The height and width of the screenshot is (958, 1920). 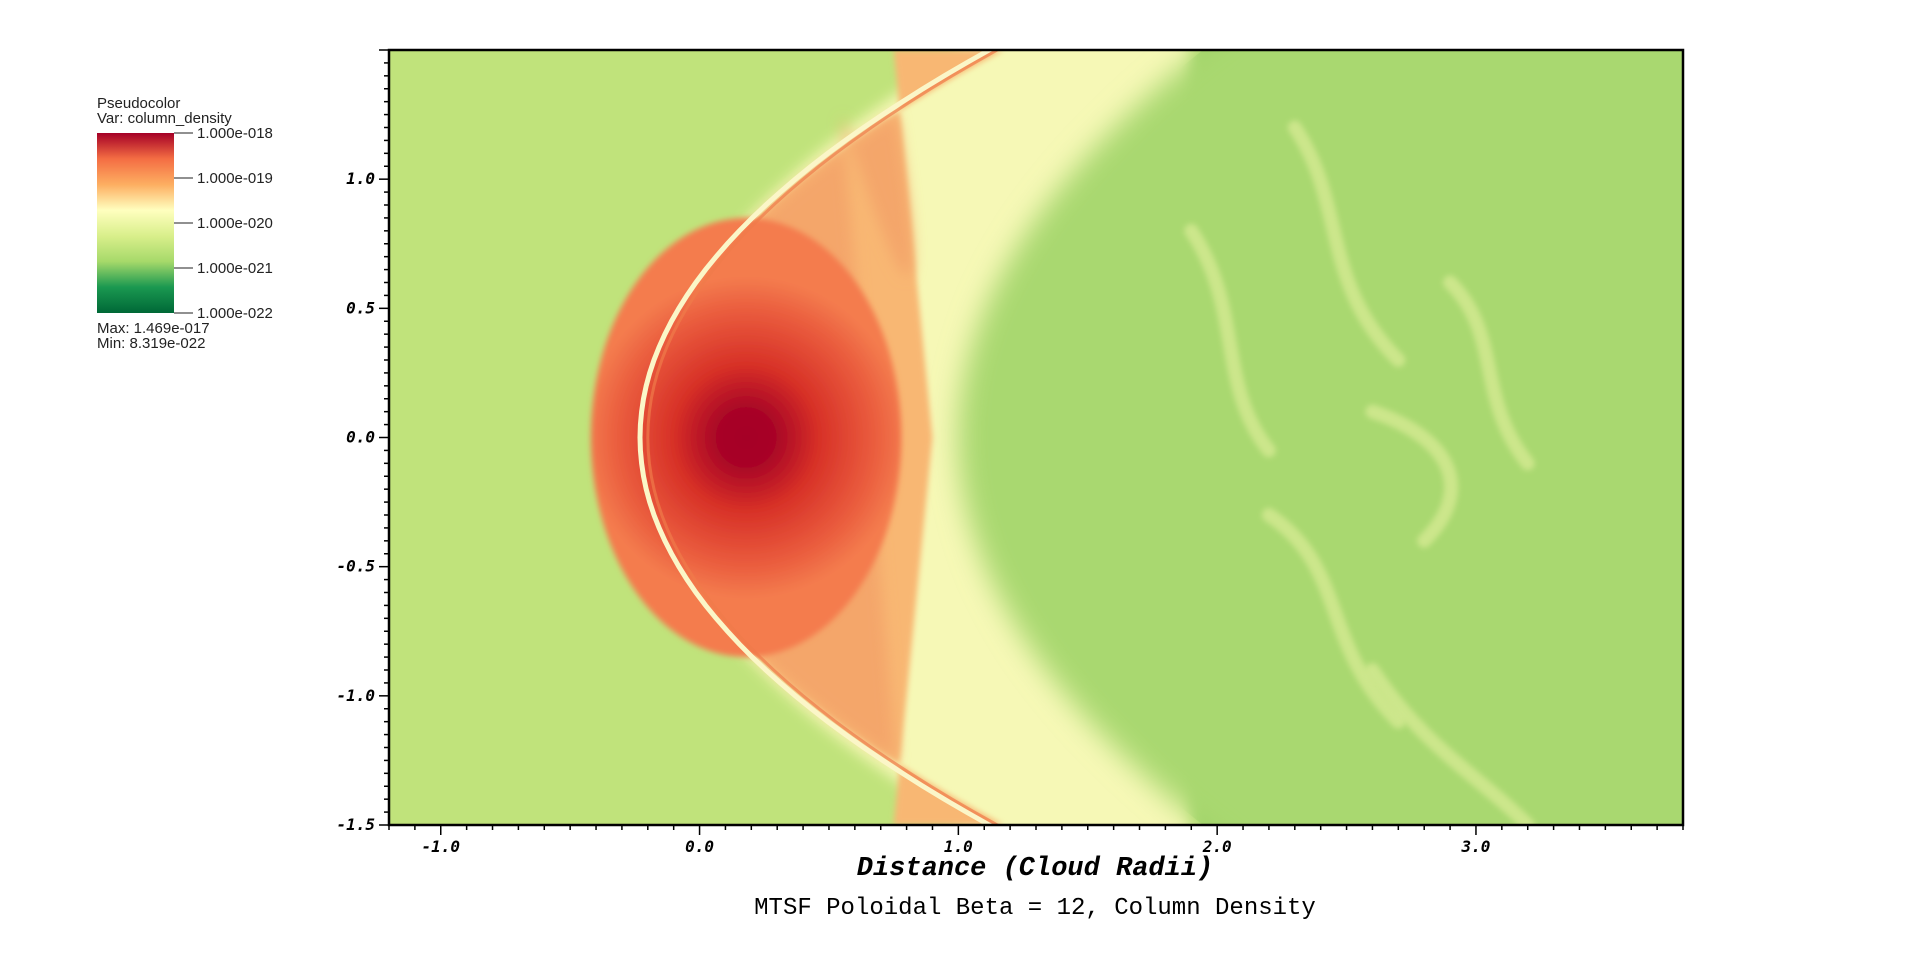 What do you see at coordinates (746, 437) in the screenshot?
I see `dense-core` at bounding box center [746, 437].